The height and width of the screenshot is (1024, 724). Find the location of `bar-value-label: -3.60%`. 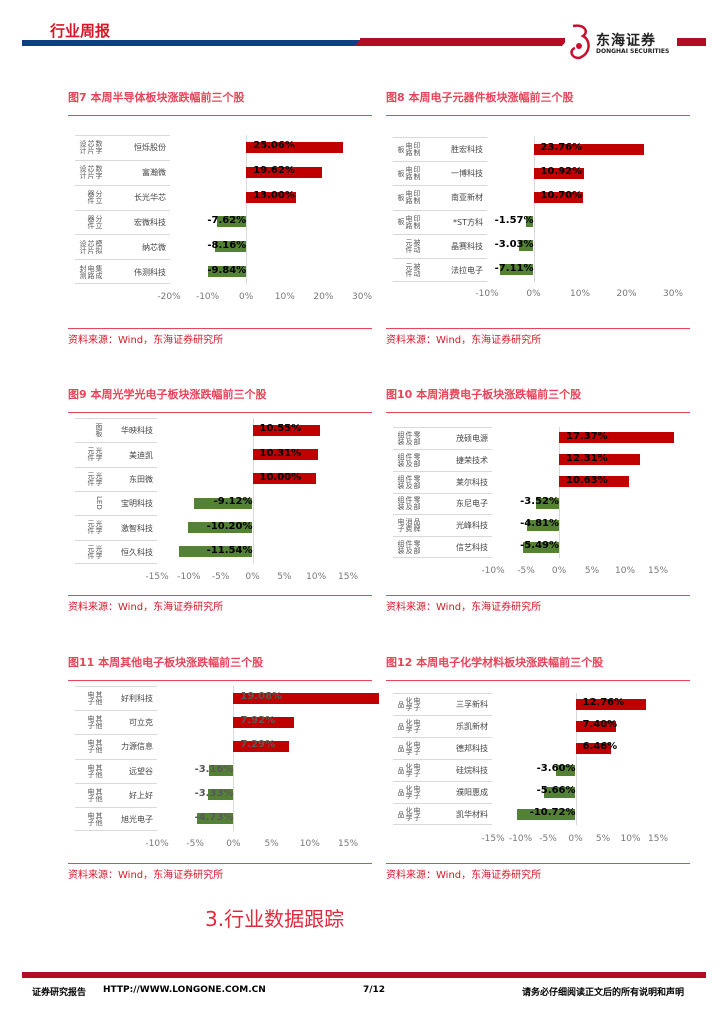

bar-value-label: -3.60% is located at coordinates (556, 768).